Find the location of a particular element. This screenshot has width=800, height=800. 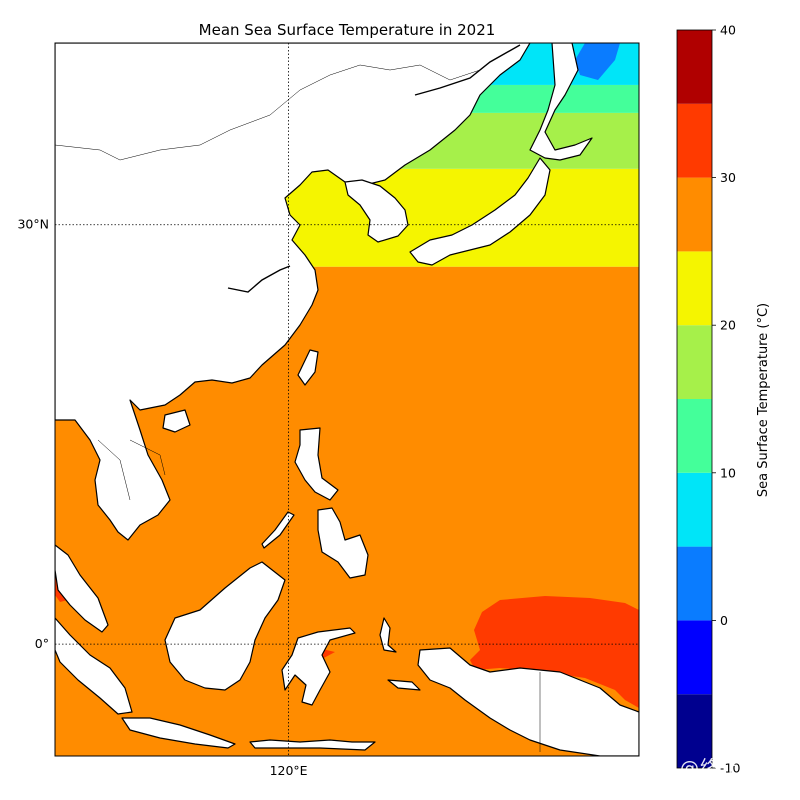

colorbar-label: Sea Surface Temperature (°C) is located at coordinates (763, 400).